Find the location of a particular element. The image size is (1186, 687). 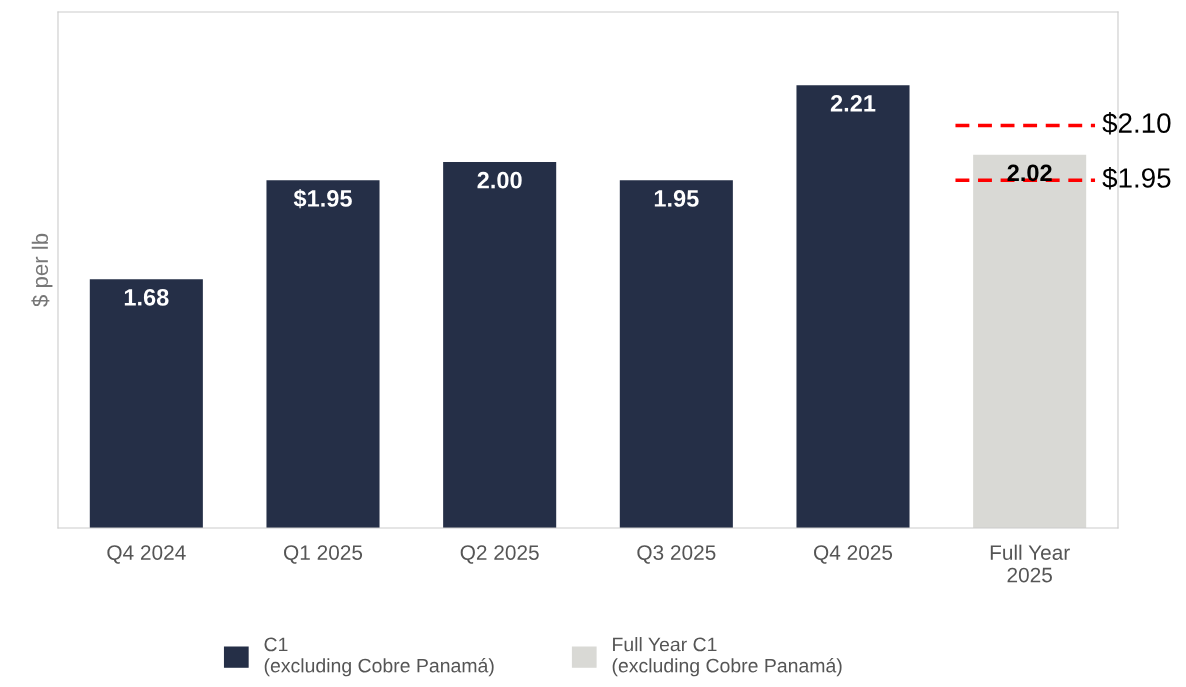

data-label: 2.00 is located at coordinates (499, 180).